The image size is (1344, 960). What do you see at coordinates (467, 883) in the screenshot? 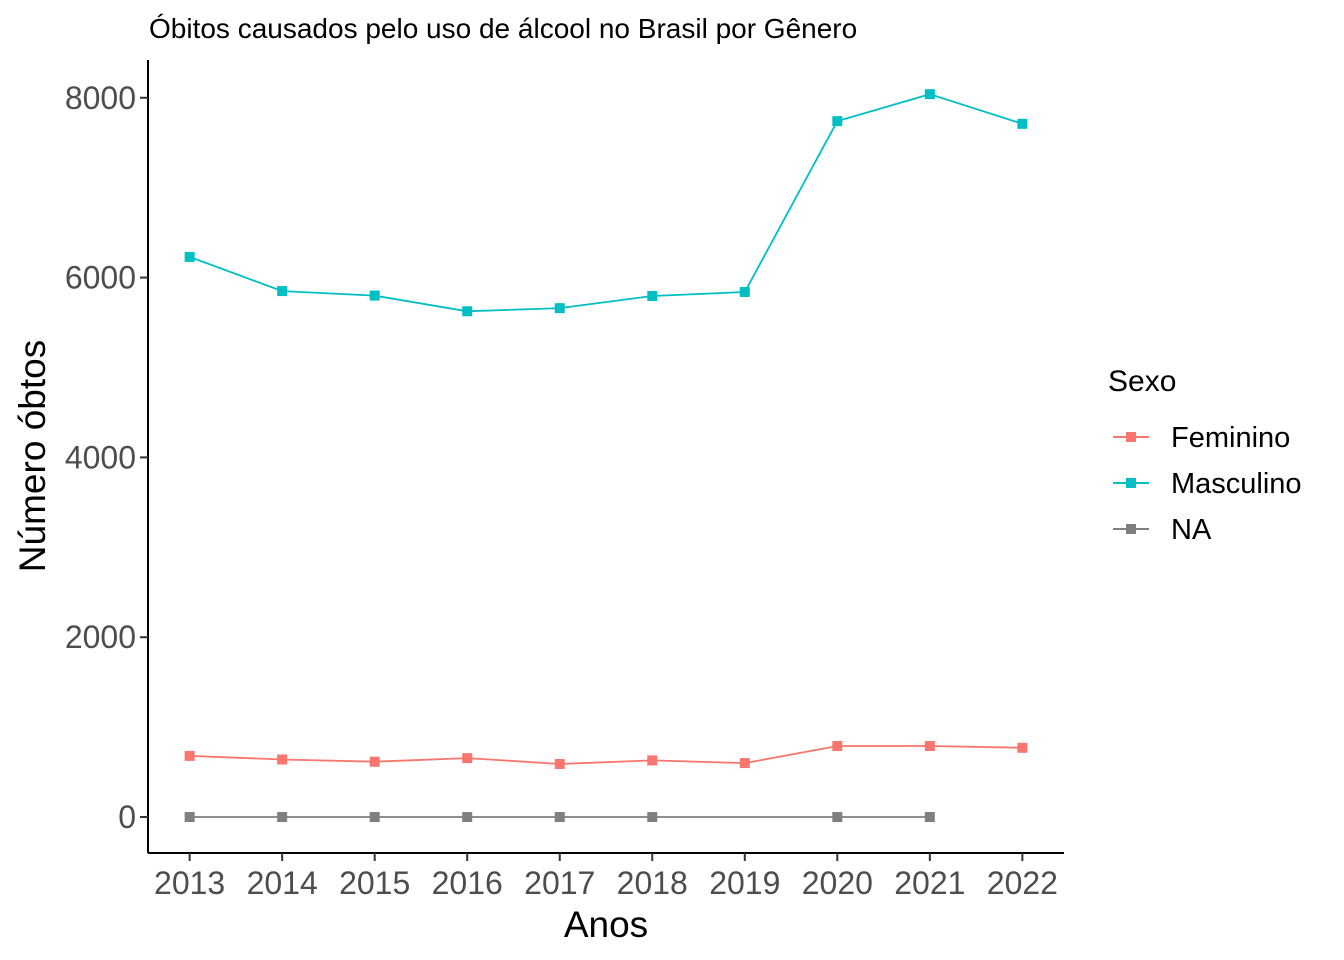
I see `x-tick-label: 2016` at bounding box center [467, 883].